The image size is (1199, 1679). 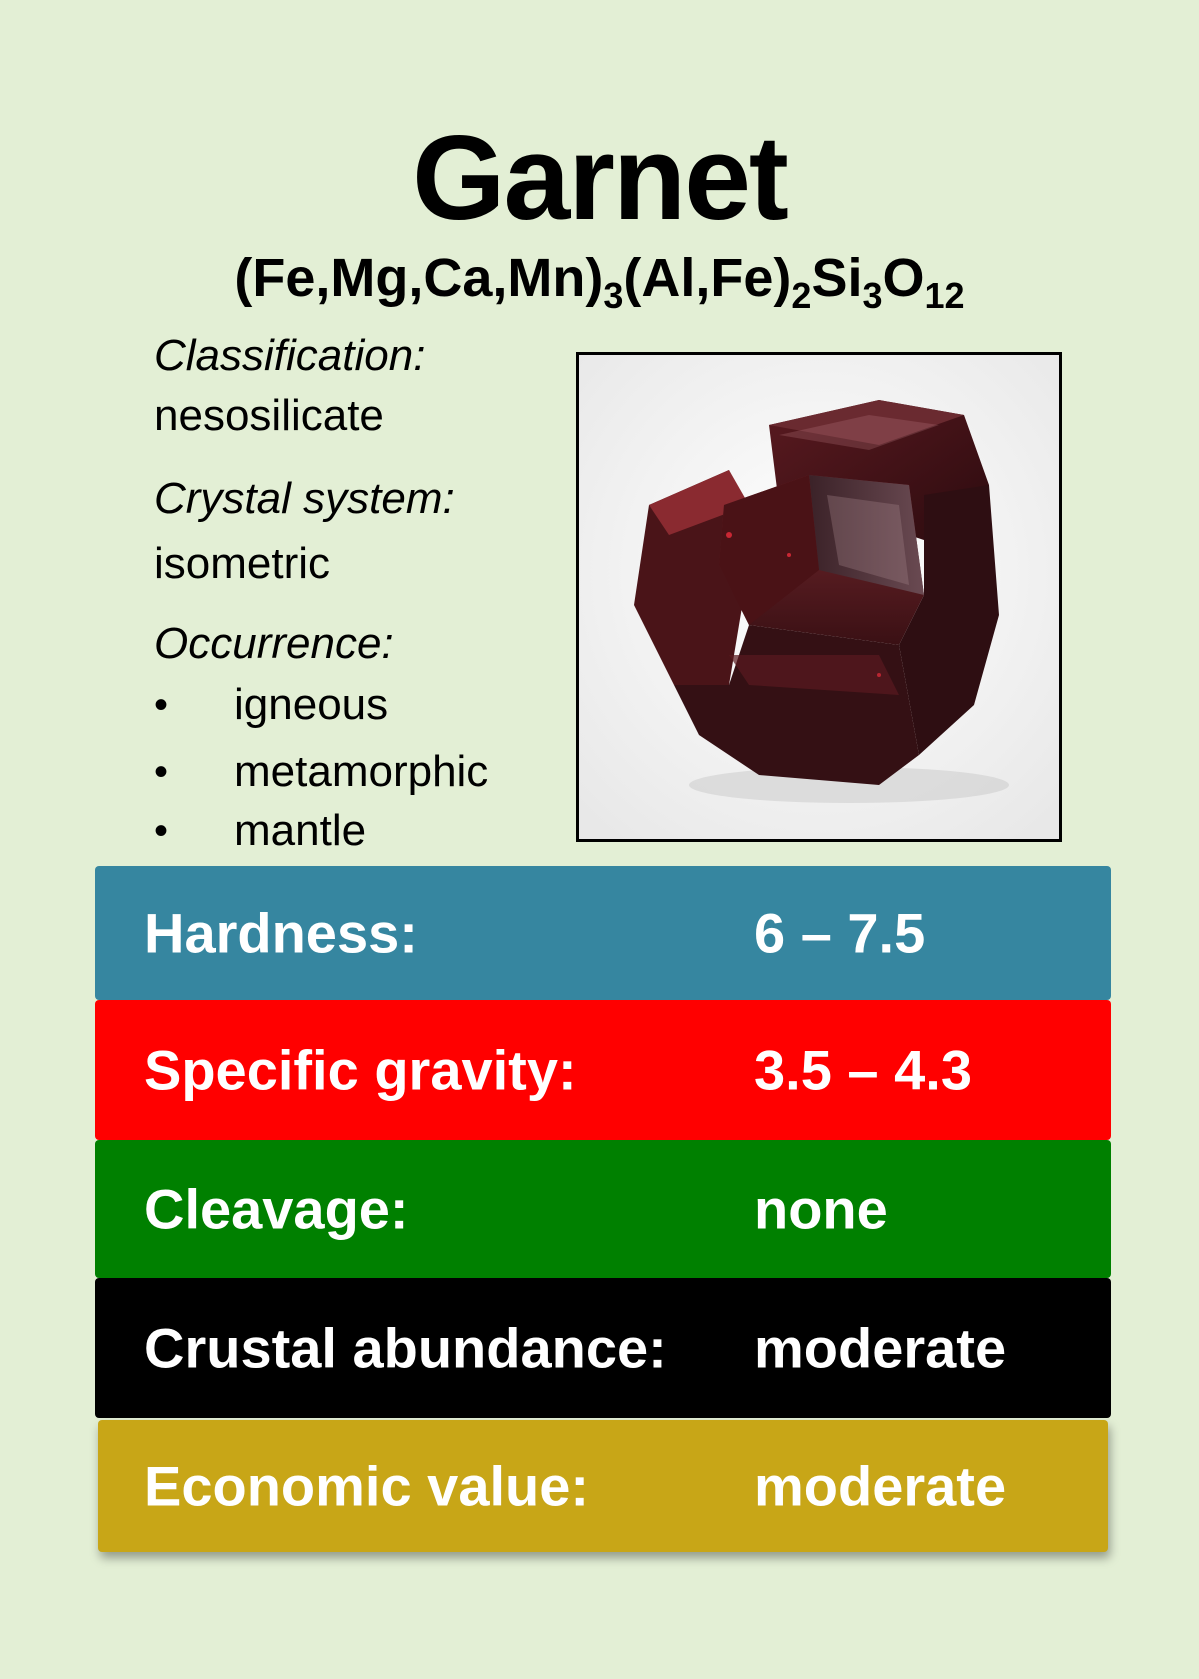 What do you see at coordinates (603, 933) in the screenshot?
I see `property-bar-hardness: Hardness: 6 – 7.5` at bounding box center [603, 933].